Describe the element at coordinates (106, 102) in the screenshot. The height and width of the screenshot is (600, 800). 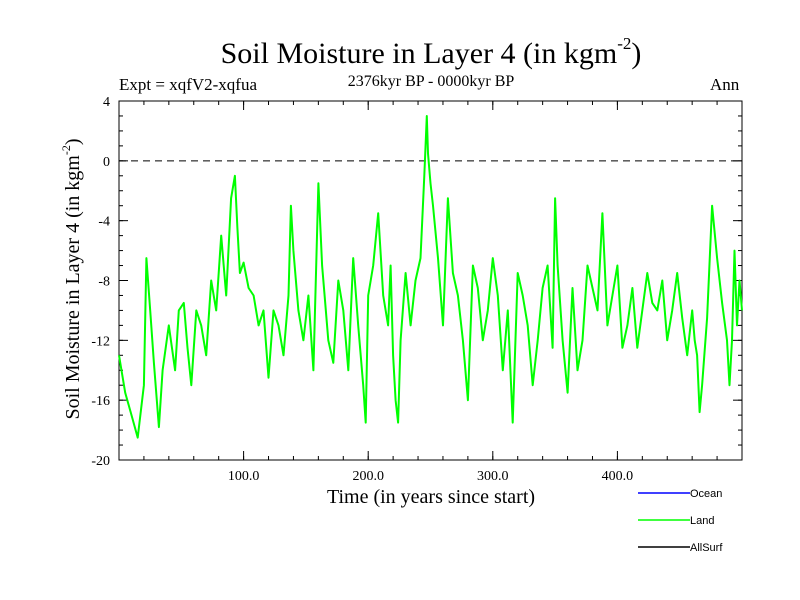
I see `y-tick-label: 4` at that location.